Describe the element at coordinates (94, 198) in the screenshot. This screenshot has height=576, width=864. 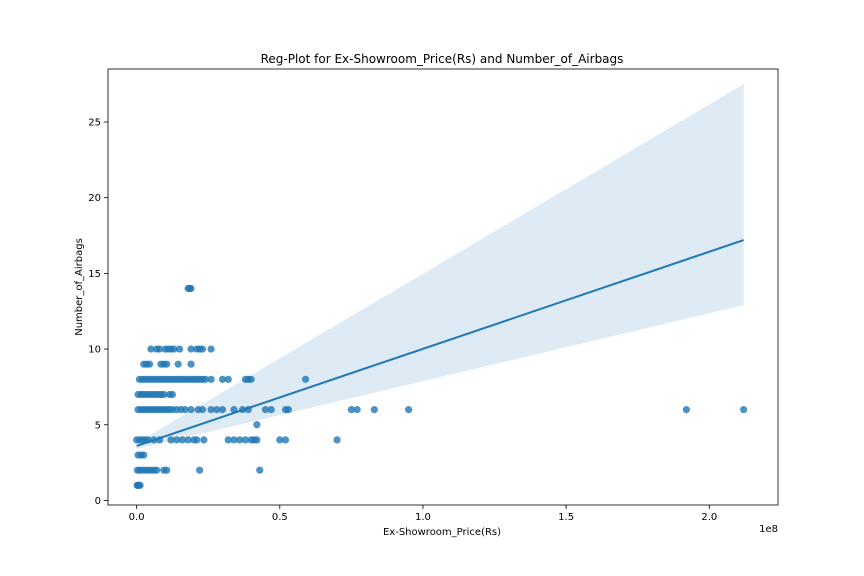
I see `y-tick-label: 20` at that location.